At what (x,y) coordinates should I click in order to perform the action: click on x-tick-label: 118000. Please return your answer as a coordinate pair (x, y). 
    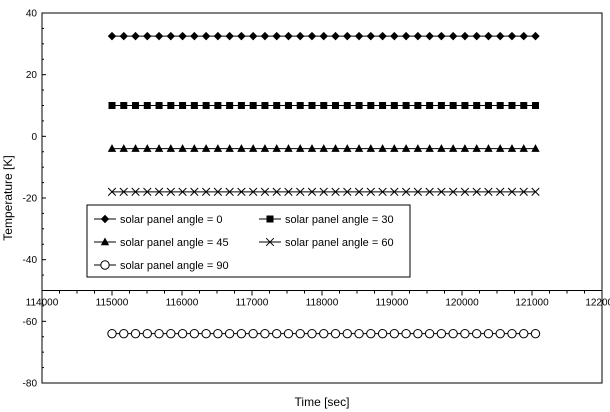
    Looking at the image, I should click on (322, 303).